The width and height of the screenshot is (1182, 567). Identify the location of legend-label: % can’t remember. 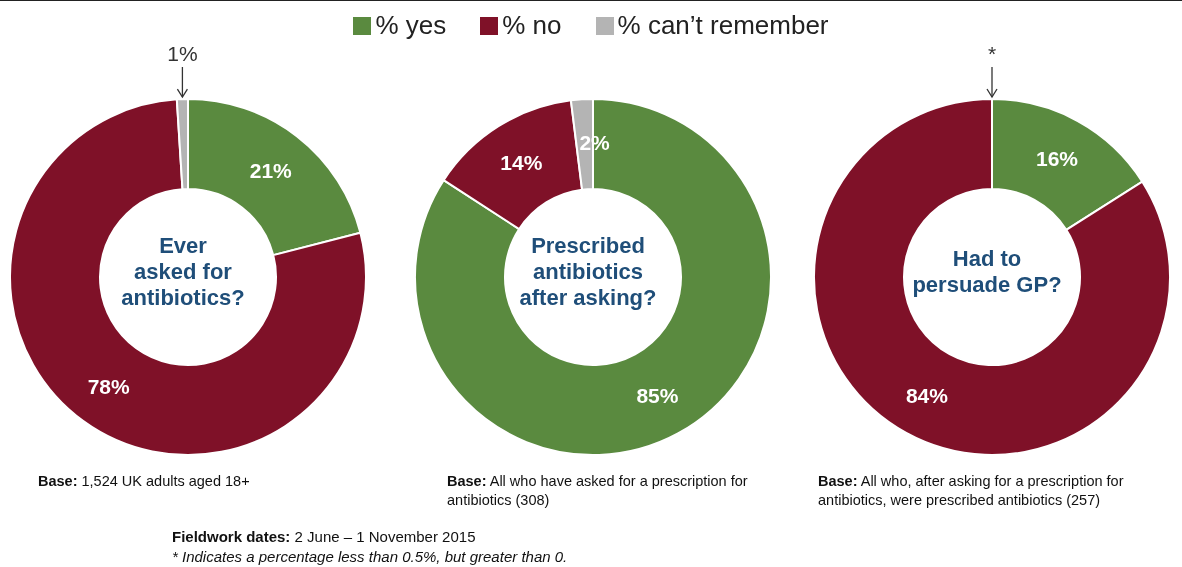
(723, 25).